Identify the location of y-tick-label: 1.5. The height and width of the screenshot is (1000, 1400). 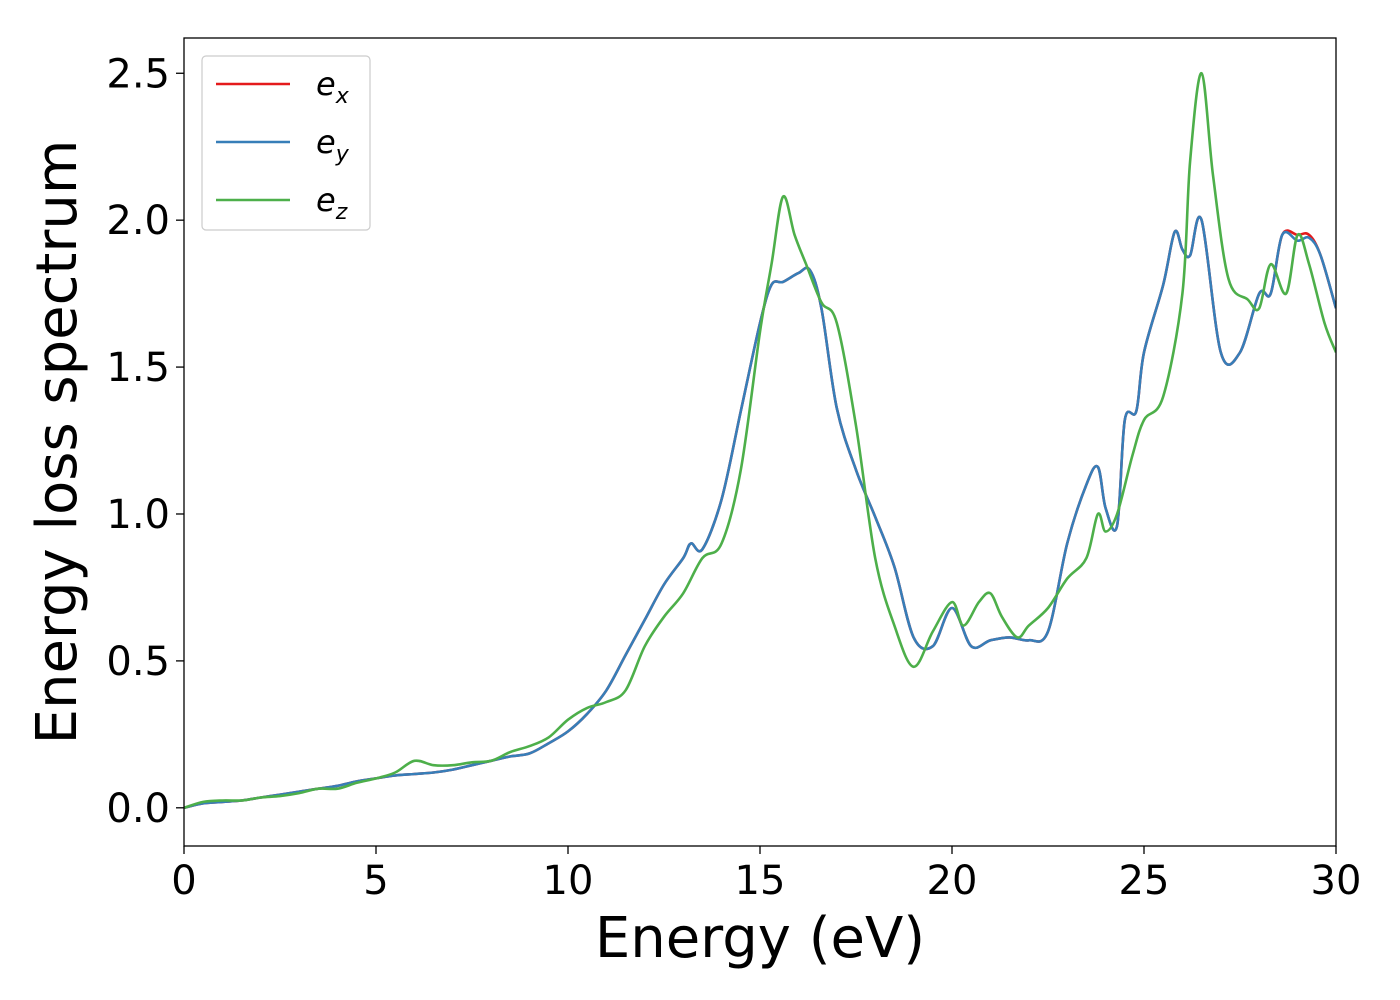
(138, 368).